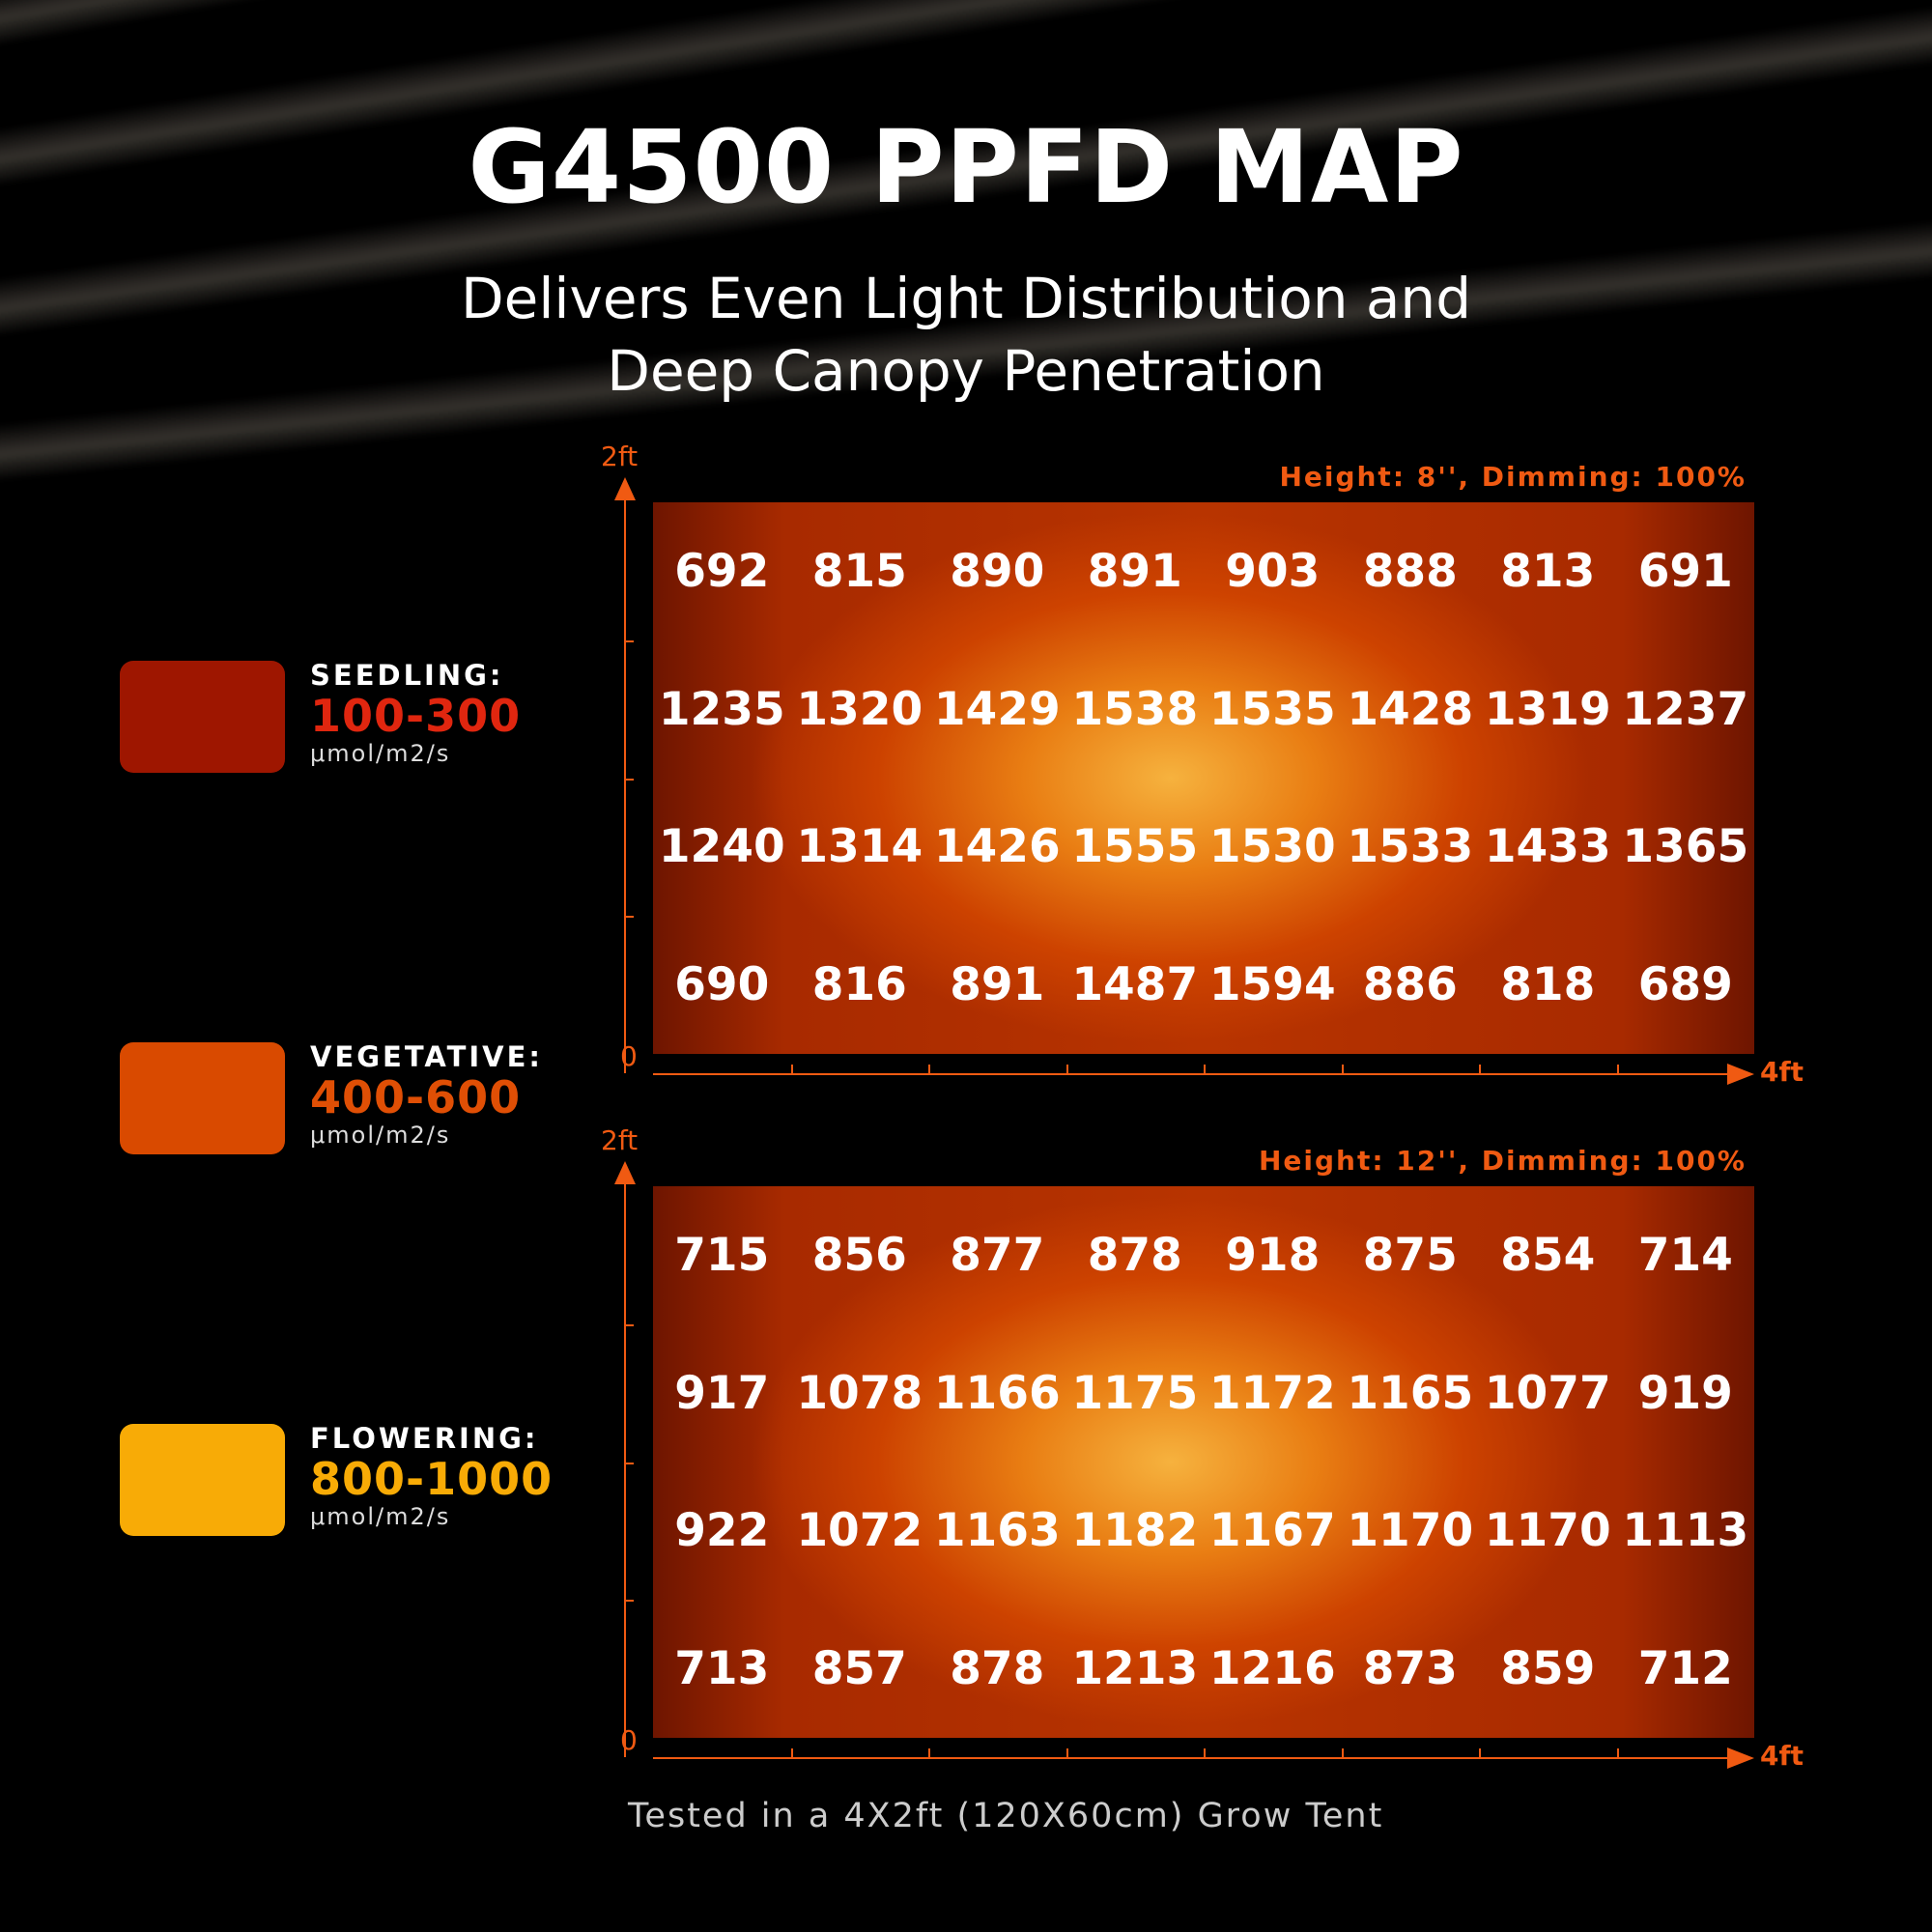  Describe the element at coordinates (722, 1531) in the screenshot. I see `ppfd-cell: 922` at that location.